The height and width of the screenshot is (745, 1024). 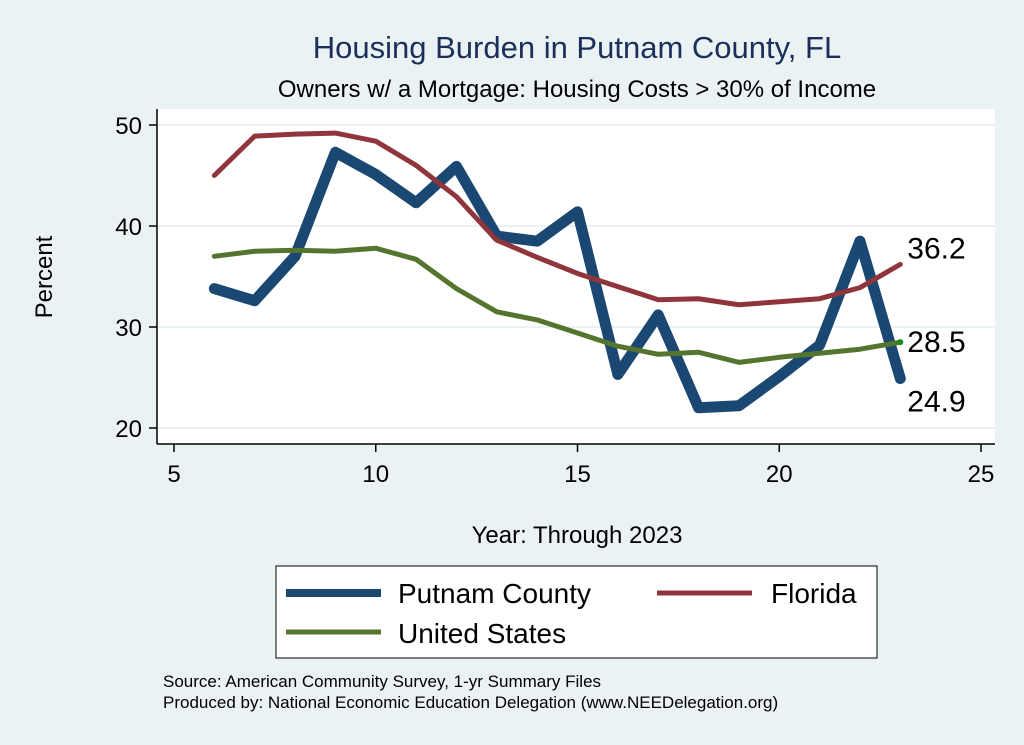 What do you see at coordinates (557, 305) in the screenshot?
I see `series-line-united-states` at bounding box center [557, 305].